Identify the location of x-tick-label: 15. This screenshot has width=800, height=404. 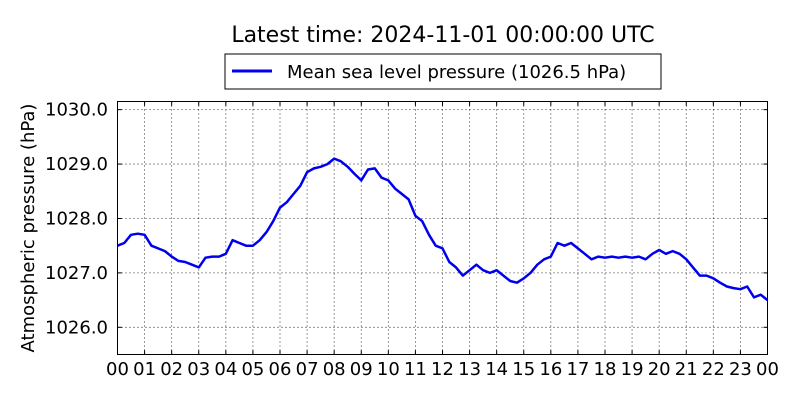
(523, 369).